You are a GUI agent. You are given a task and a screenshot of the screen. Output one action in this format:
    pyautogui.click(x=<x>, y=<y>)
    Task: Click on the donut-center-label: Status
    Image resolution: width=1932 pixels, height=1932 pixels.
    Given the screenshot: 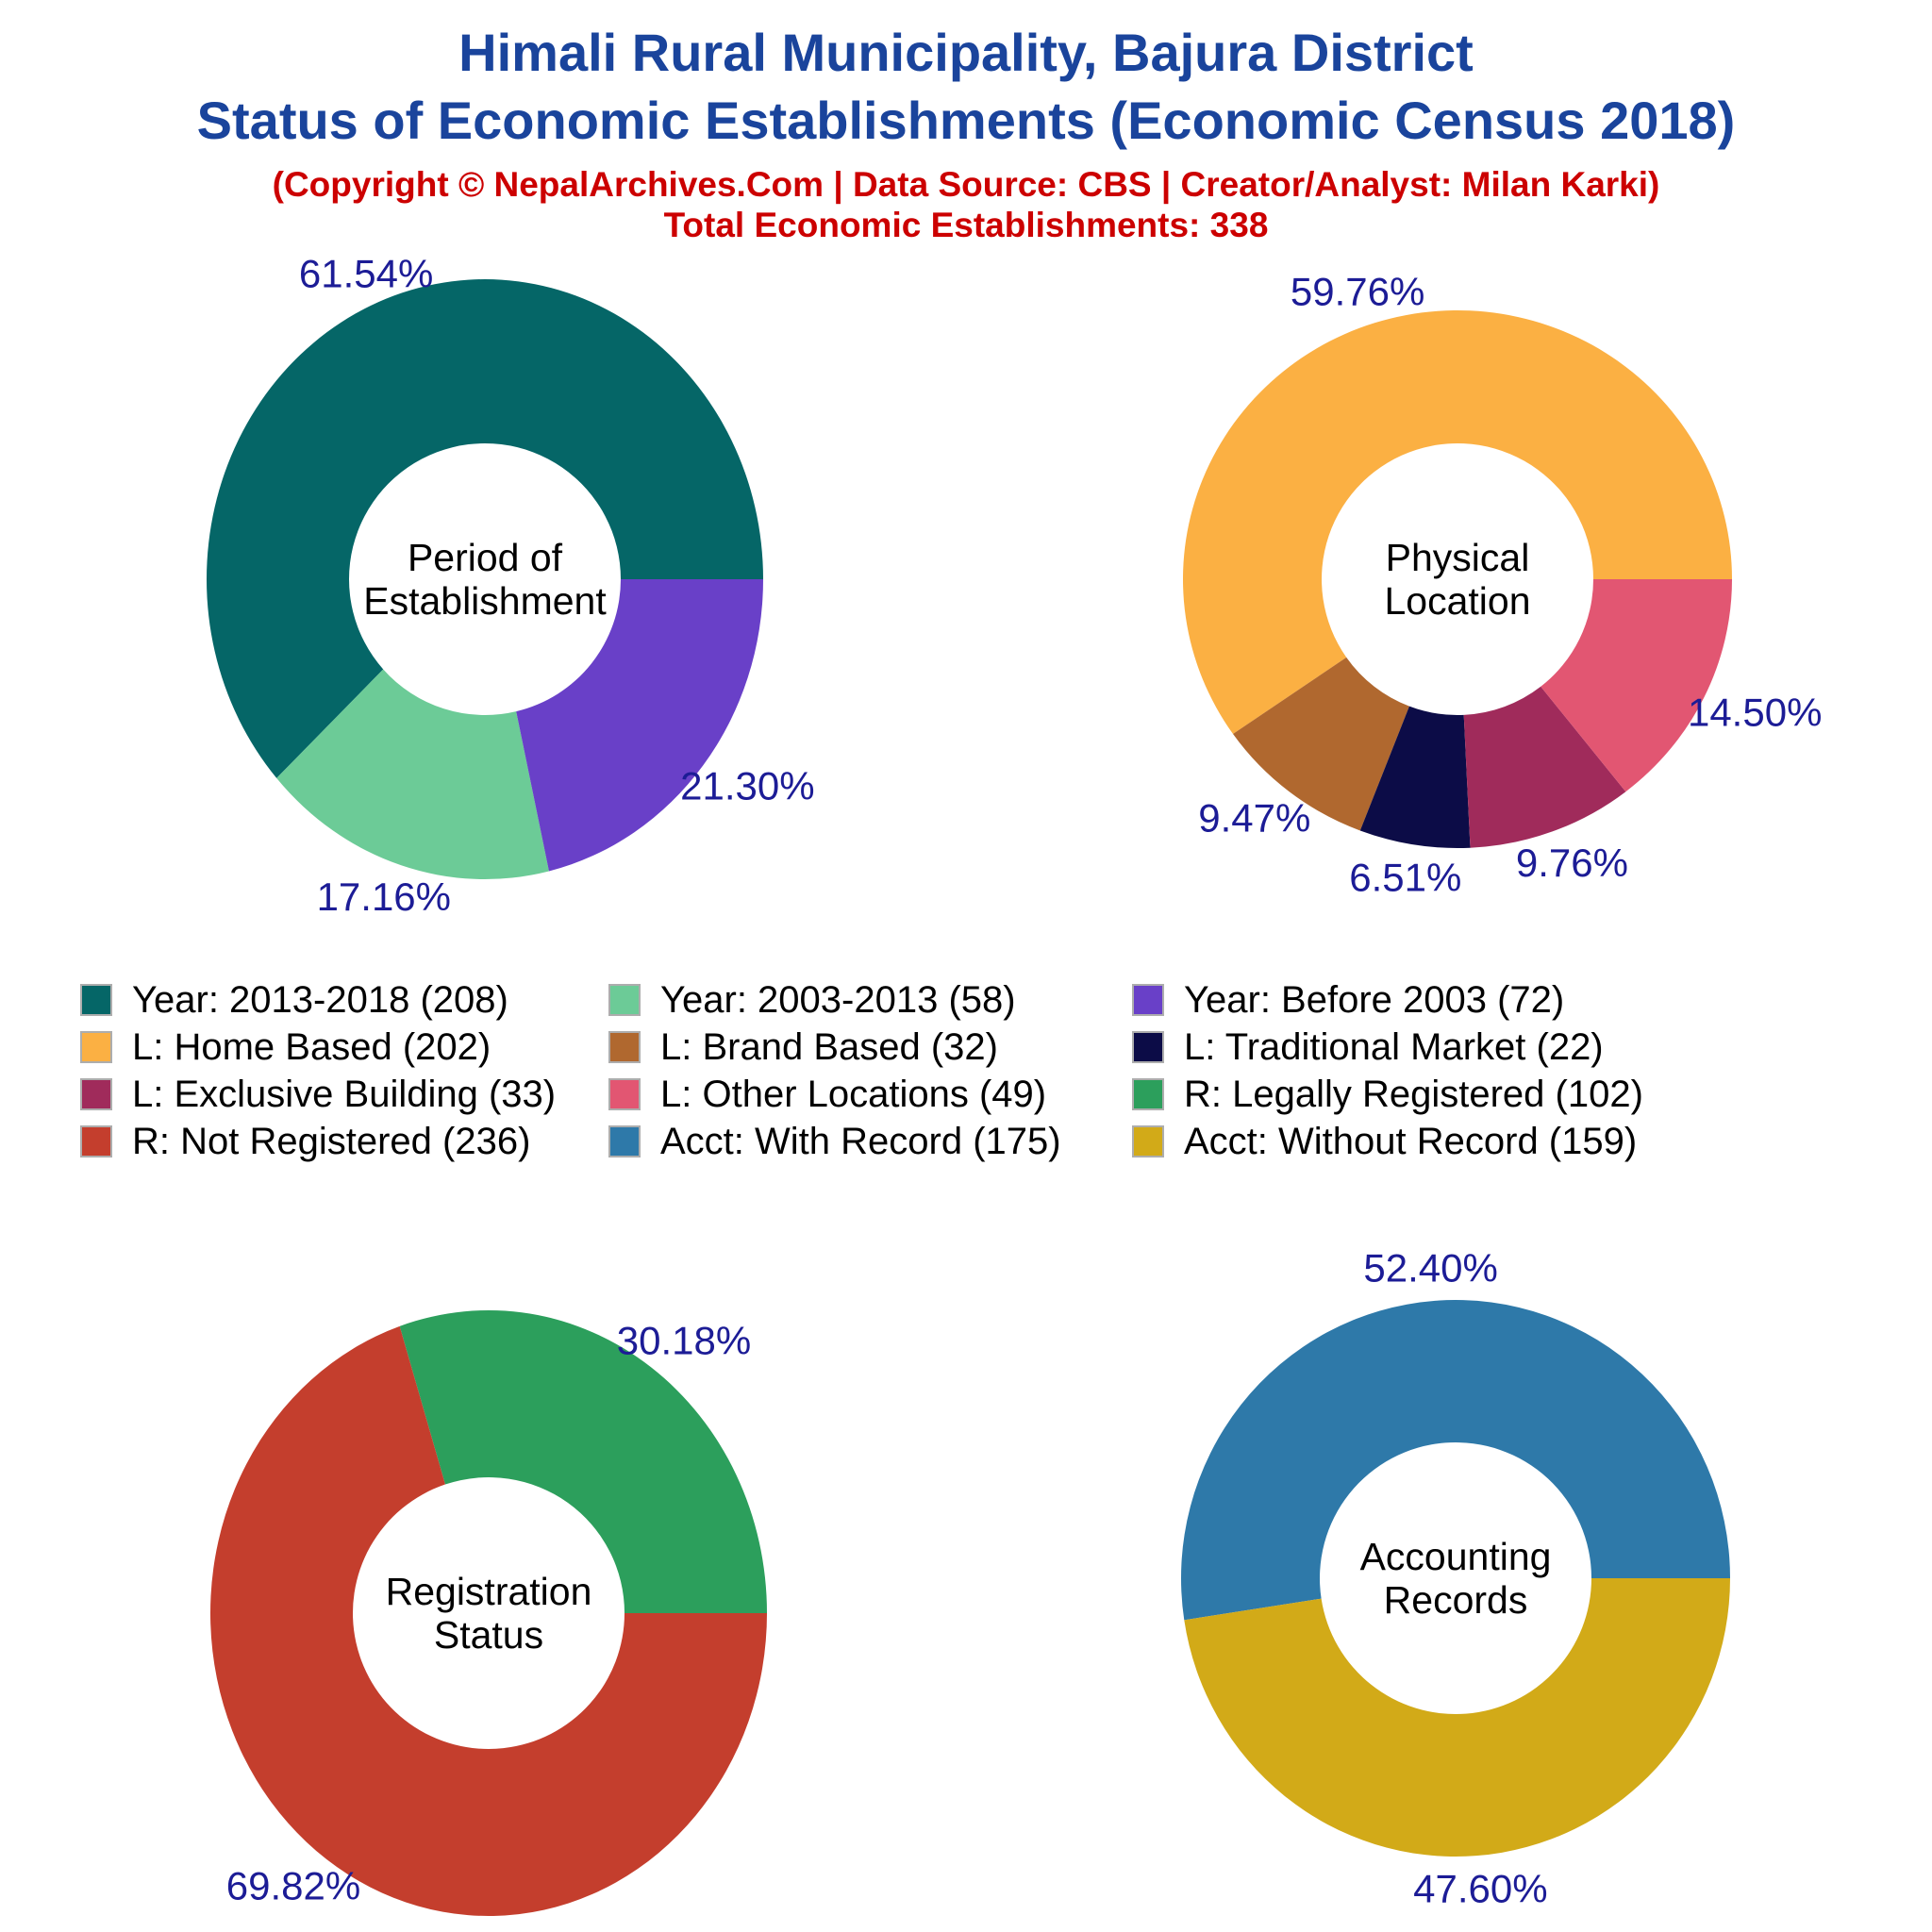 What is the action you would take?
    pyautogui.click(x=489, y=1635)
    